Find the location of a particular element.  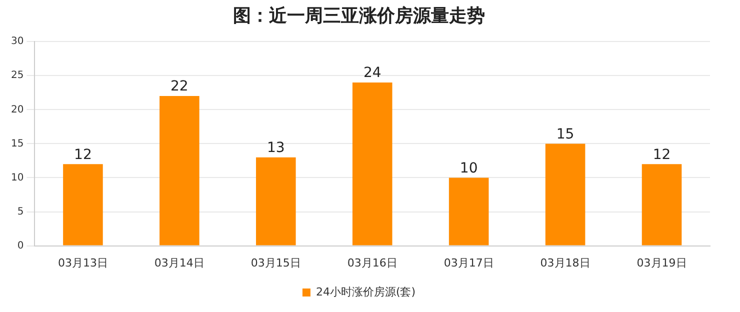

y-tick-label: 0 is located at coordinates (20, 246).